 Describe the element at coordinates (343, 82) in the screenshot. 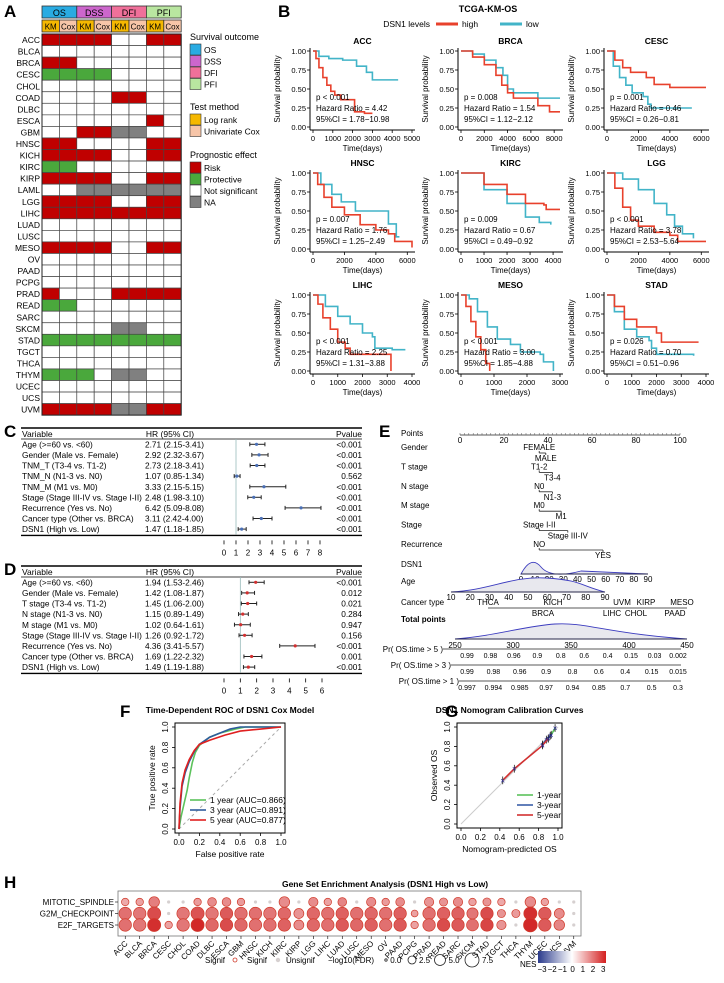

I see `km-curve-high` at that location.